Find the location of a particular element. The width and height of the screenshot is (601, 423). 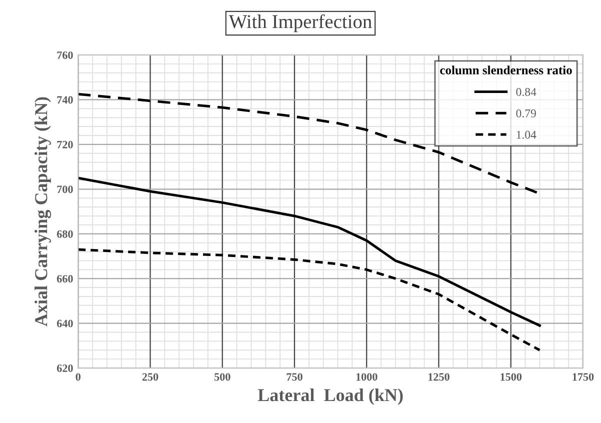

legend-label: 0.79 is located at coordinates (526, 113).